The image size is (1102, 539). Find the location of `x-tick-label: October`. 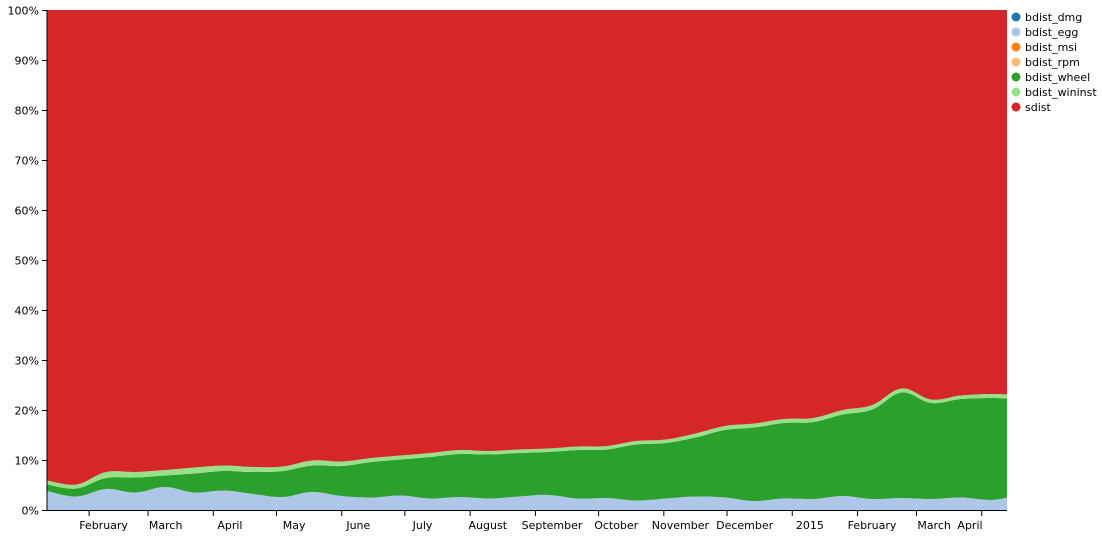

x-tick-label: October is located at coordinates (616, 525).